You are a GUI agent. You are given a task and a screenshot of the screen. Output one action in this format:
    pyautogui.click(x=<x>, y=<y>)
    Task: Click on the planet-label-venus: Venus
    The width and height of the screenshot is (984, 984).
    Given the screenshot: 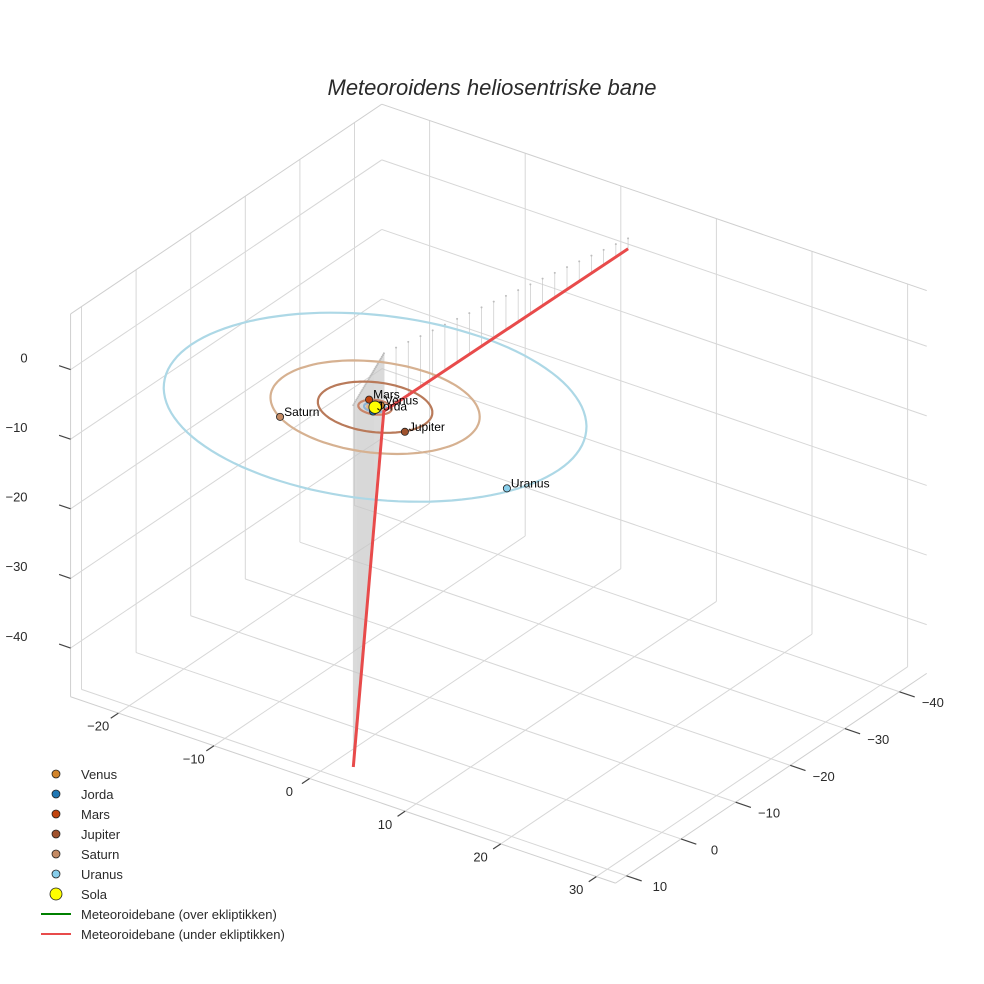 What is the action you would take?
    pyautogui.click(x=401, y=400)
    